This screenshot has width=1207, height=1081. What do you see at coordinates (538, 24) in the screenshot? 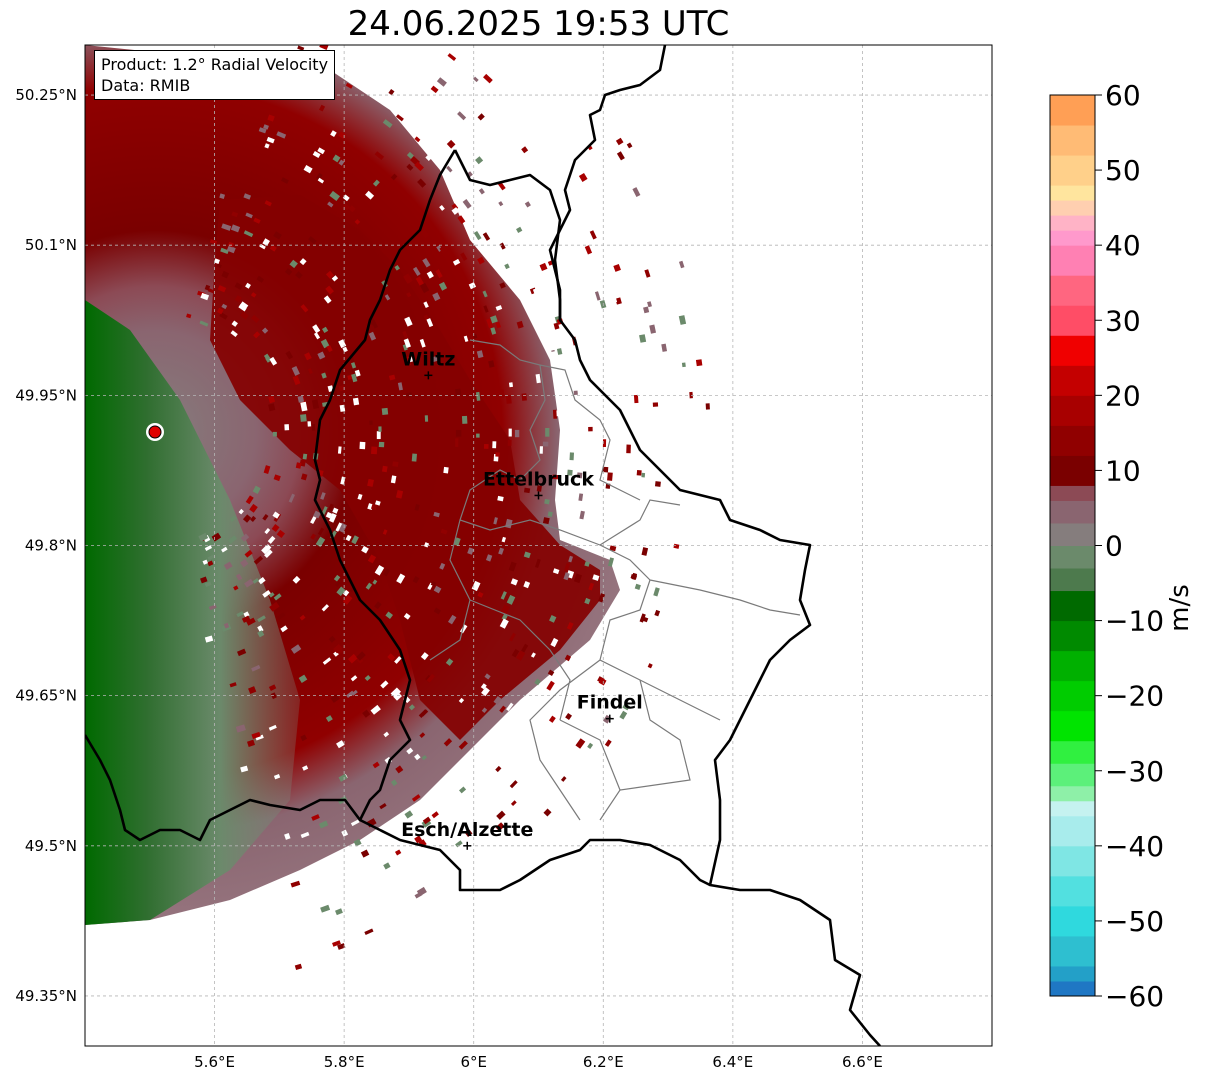
I see `map-title: 24.06.2025 19:53 UTC` at bounding box center [538, 24].